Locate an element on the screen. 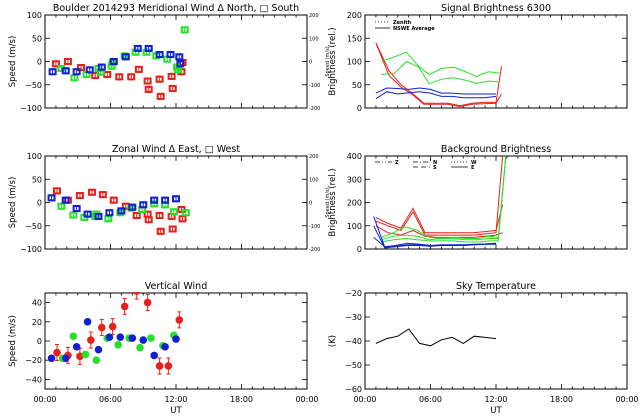 The image size is (640, 420). chart-title: Zonal Wind Δ East, □ West is located at coordinates (176, 149).